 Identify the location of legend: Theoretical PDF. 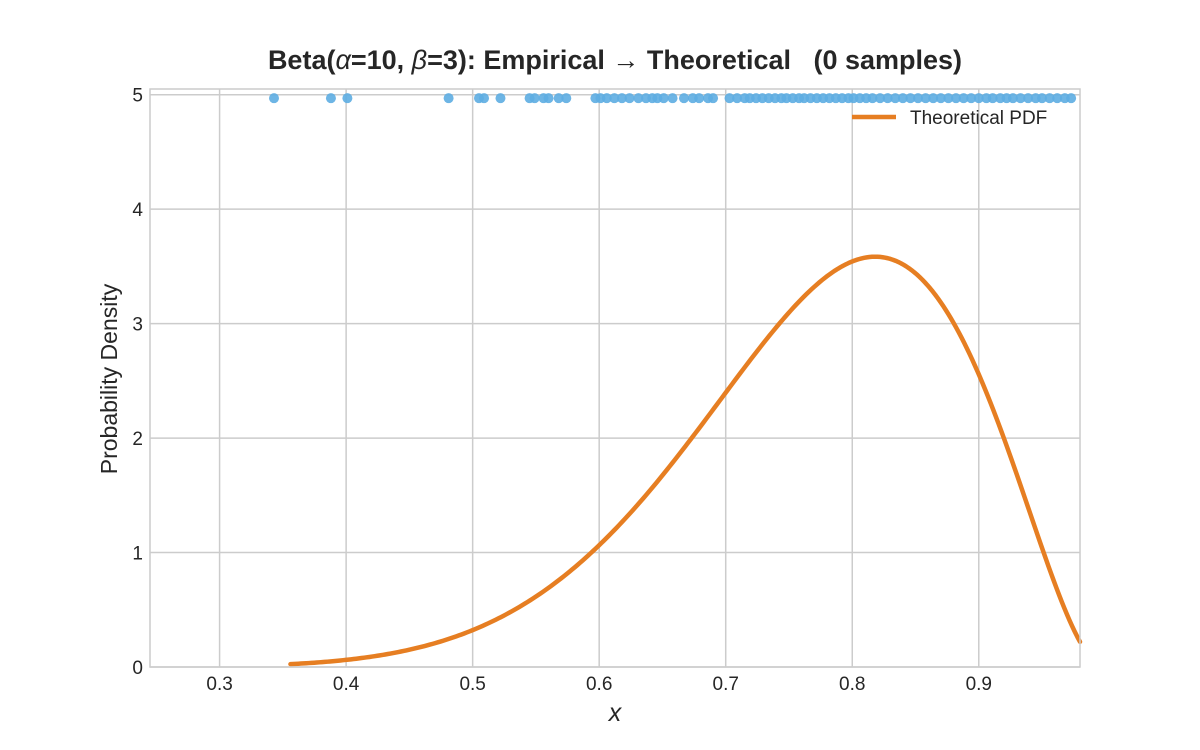
(949, 118).